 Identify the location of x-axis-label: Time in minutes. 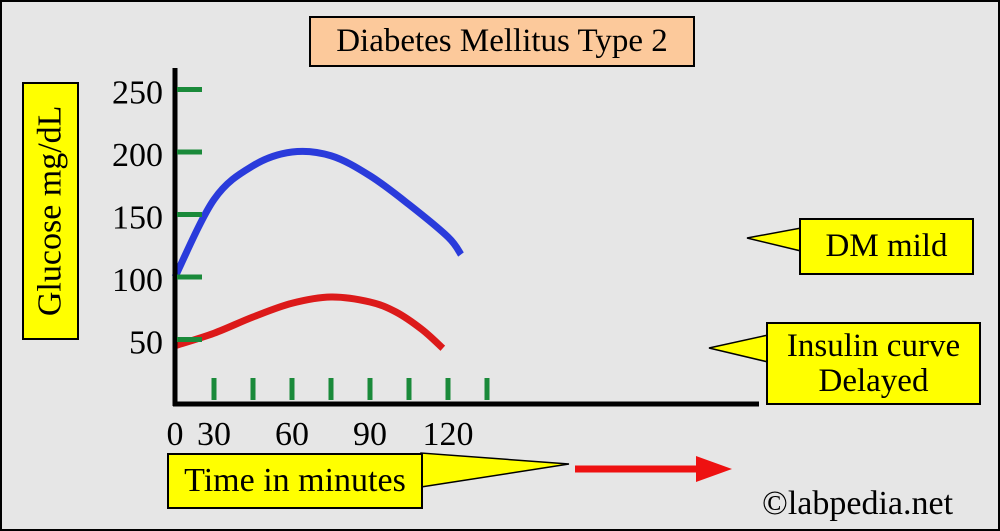
(295, 481).